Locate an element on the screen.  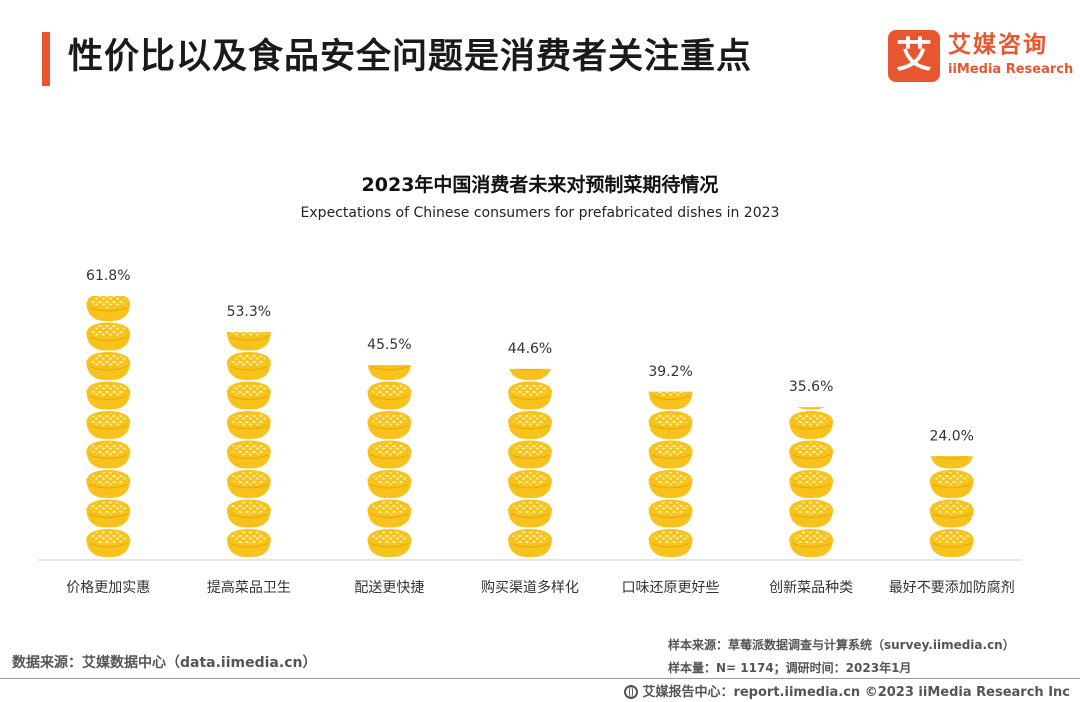
bar-2: 53.3% 提高菜品卫生 is located at coordinates (249, 450).